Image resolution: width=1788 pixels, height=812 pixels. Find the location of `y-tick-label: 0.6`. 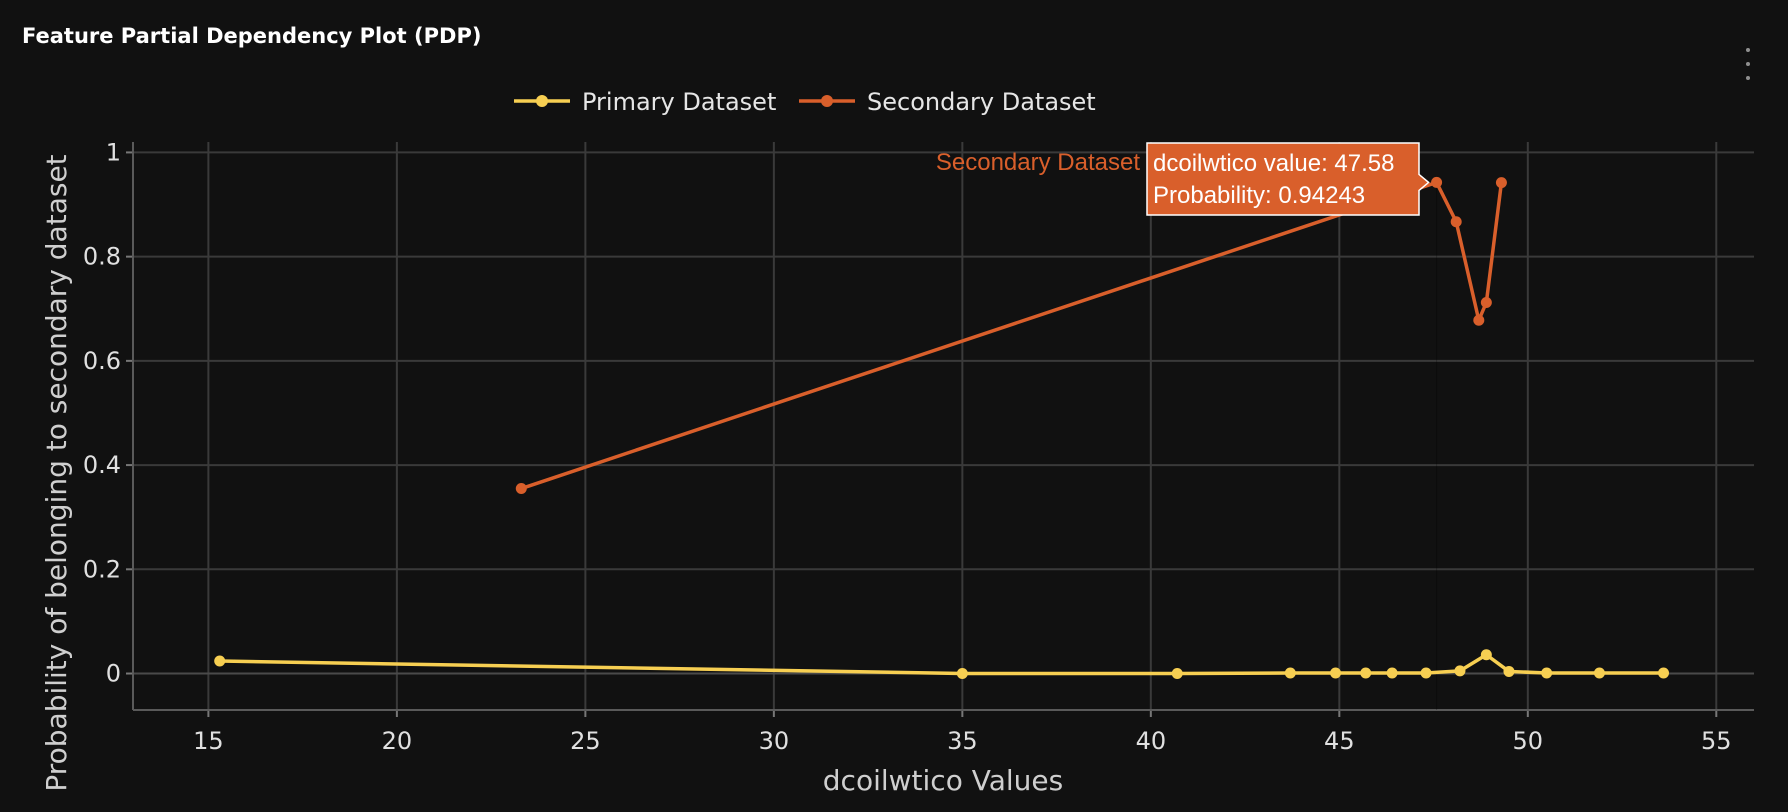

y-tick-label: 0.6 is located at coordinates (102, 361).